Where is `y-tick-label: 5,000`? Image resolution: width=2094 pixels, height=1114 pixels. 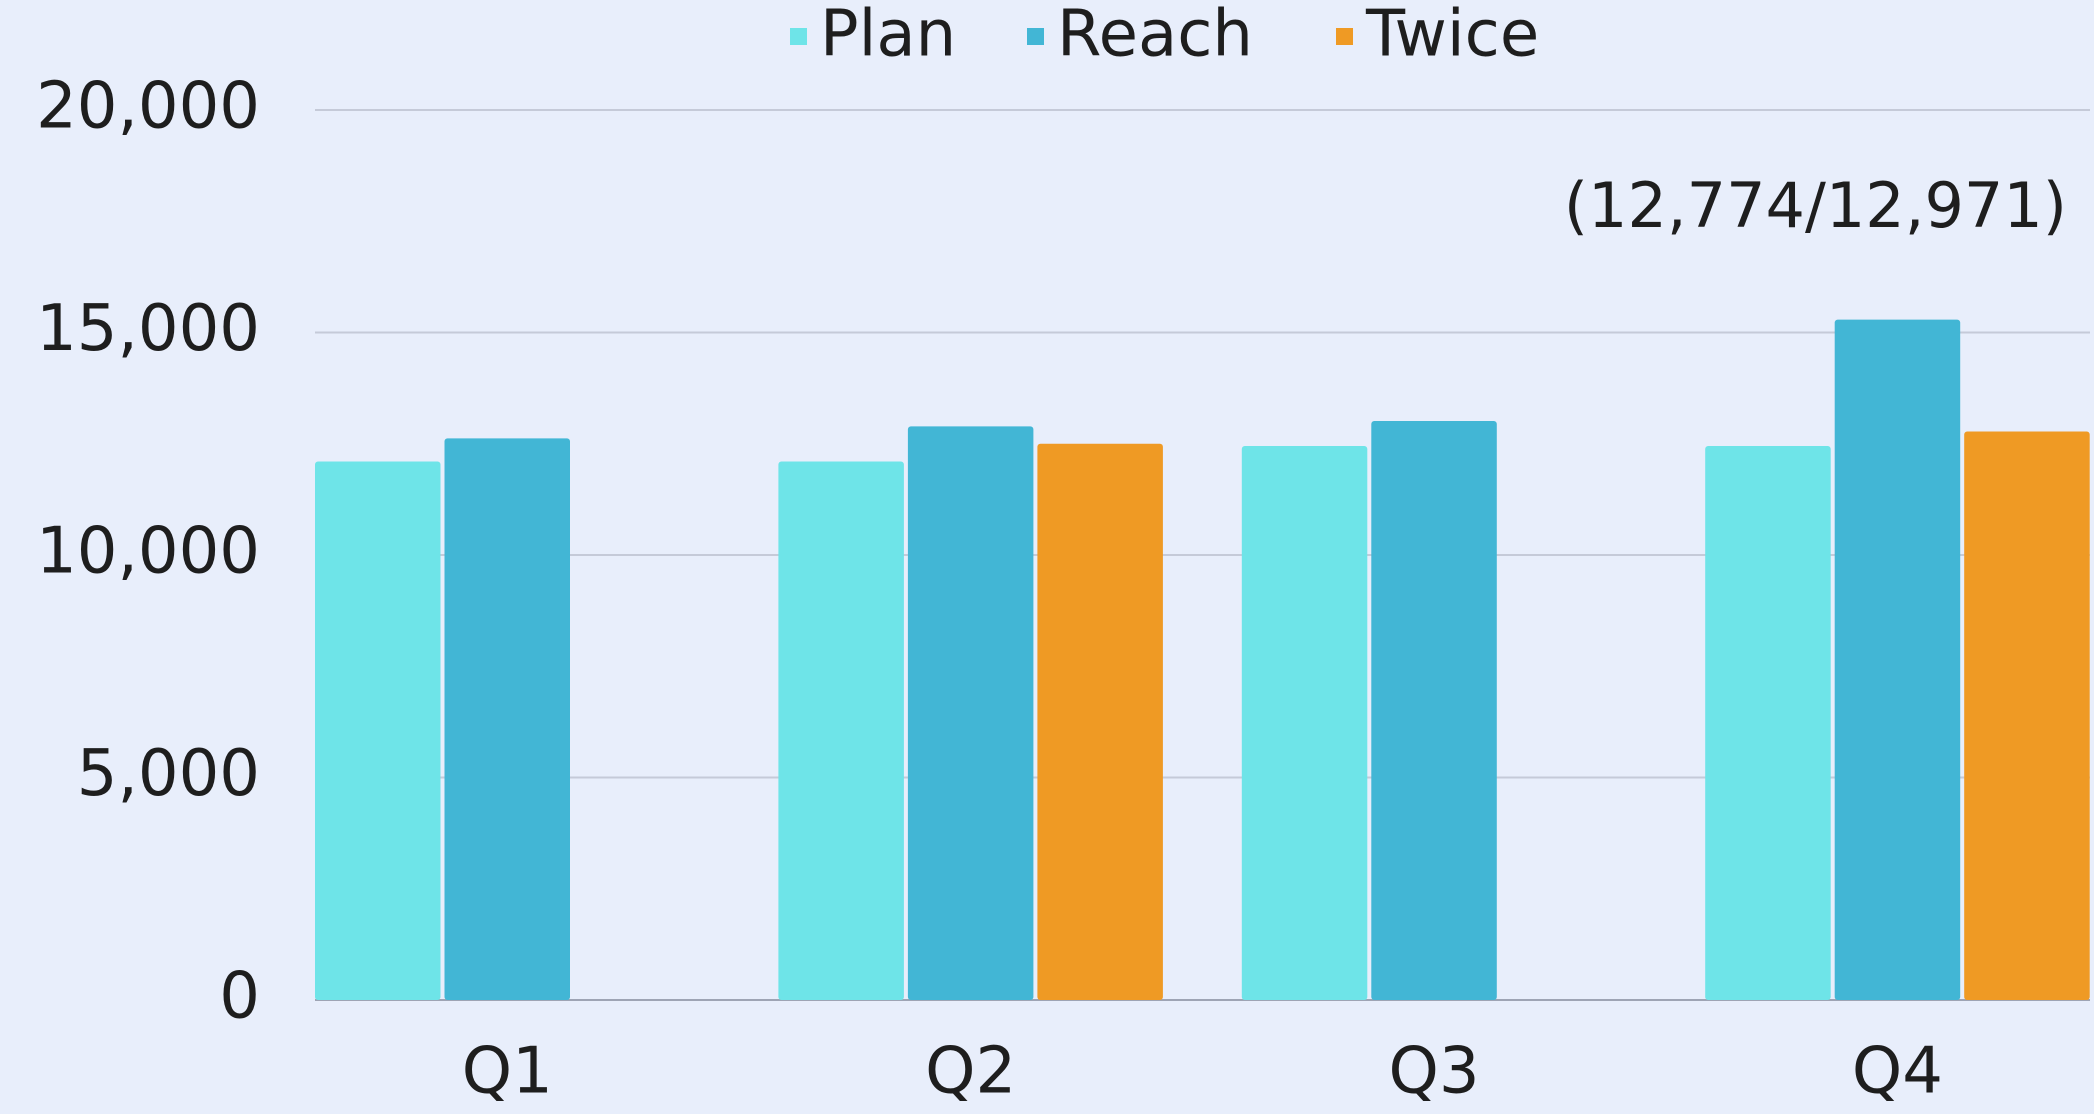 y-tick-label: 5,000 is located at coordinates (168, 774).